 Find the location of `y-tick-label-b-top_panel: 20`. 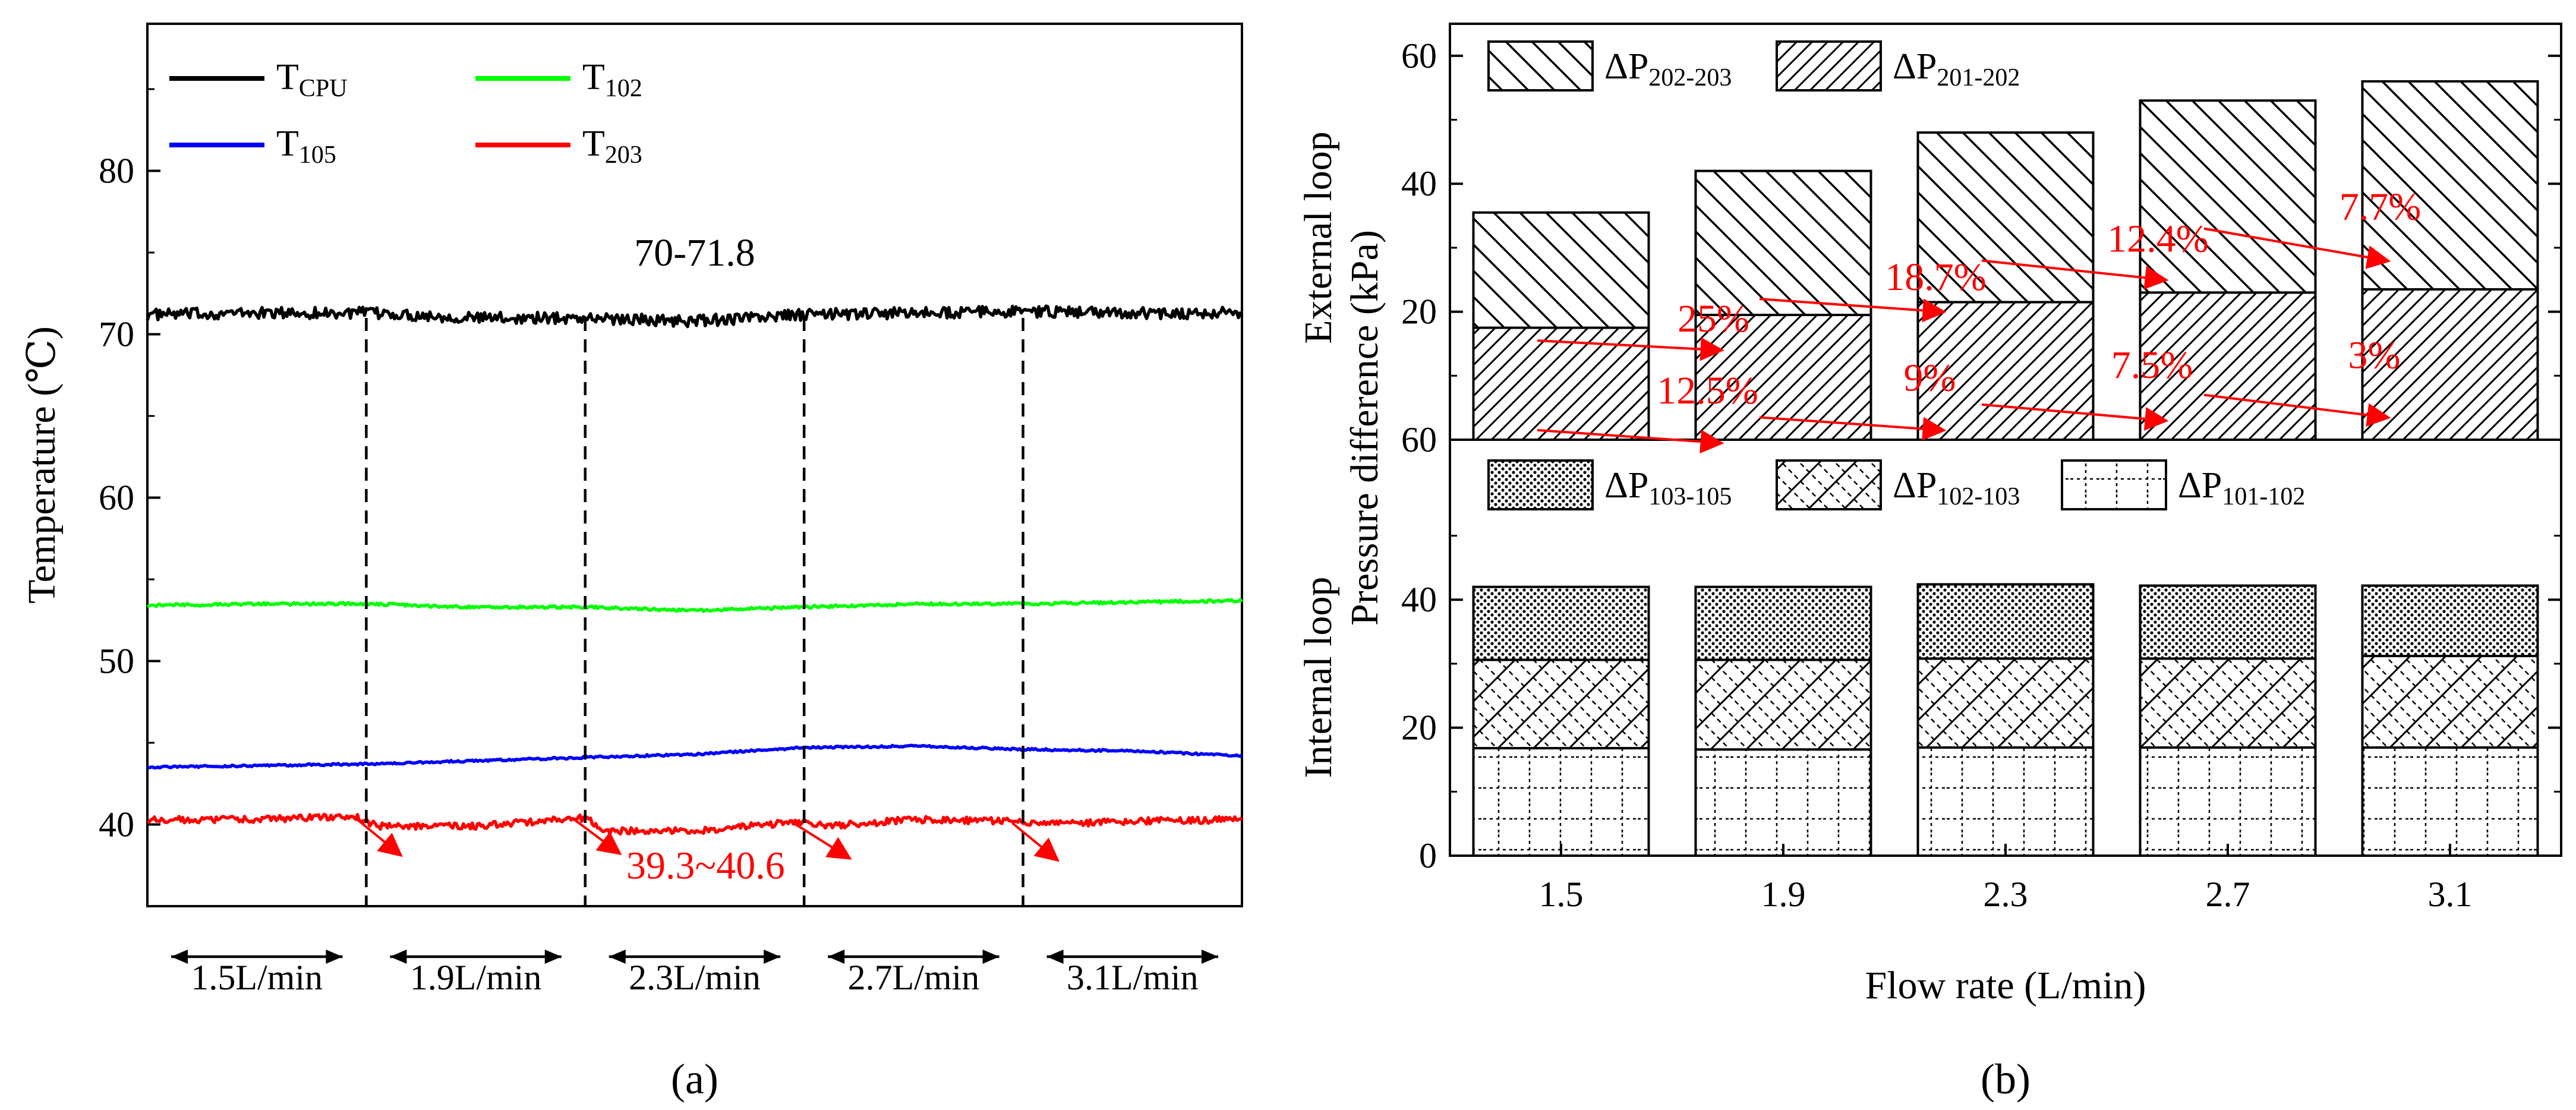

y-tick-label-b-top_panel: 20 is located at coordinates (1419, 312).